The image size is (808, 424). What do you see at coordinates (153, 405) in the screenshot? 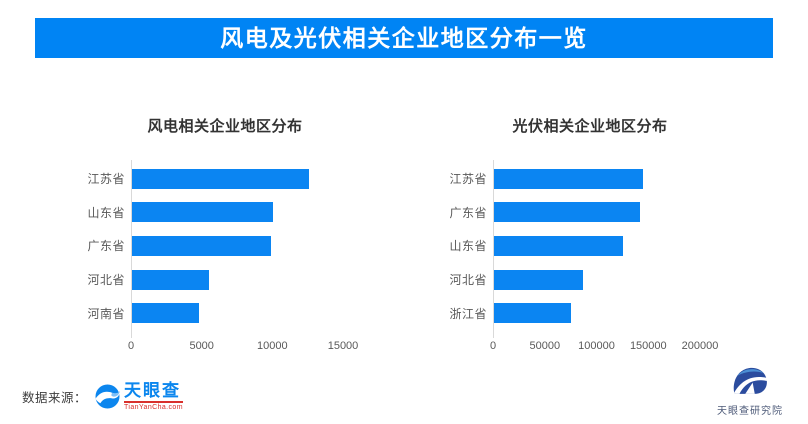
I see `tianyancha-url-text: TianYanCha.com` at bounding box center [153, 405].